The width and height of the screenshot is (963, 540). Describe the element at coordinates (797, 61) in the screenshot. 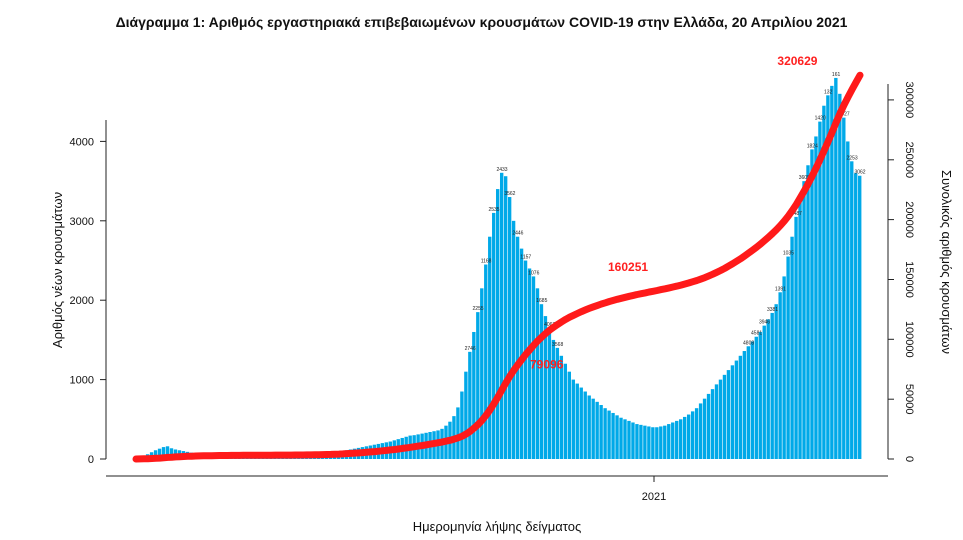

I see `cumulative-annotation: 320629` at that location.